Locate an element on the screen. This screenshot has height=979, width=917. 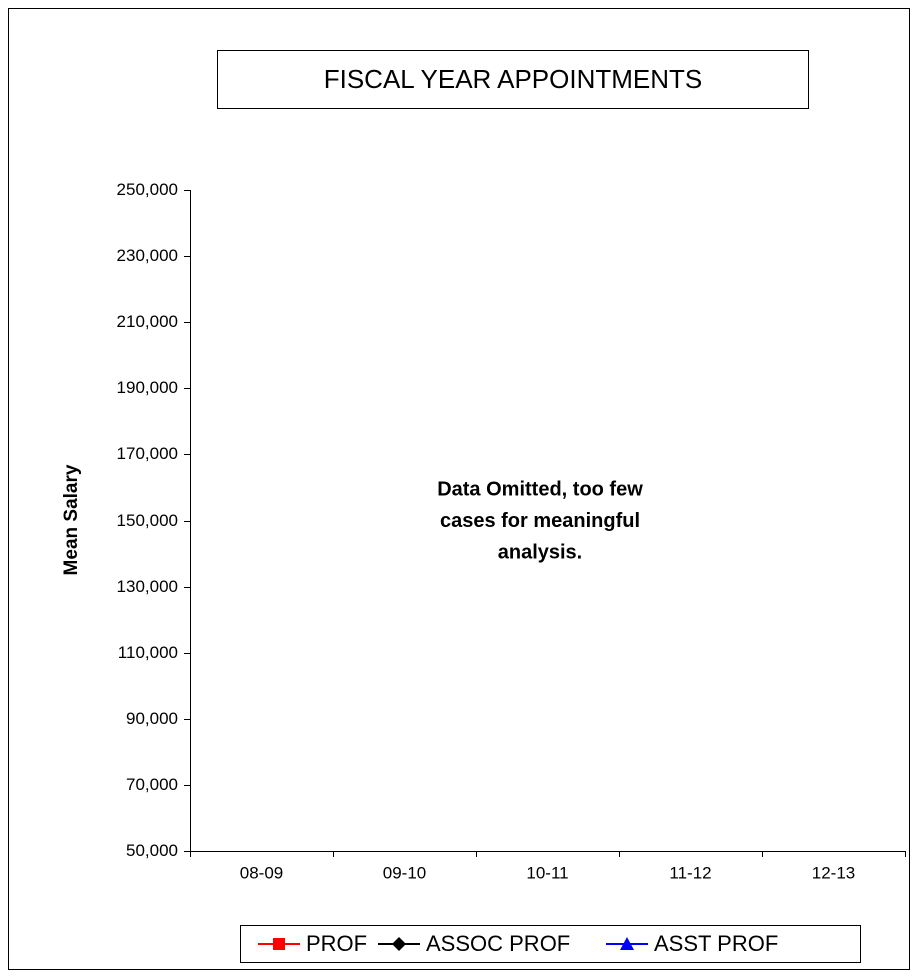
x-tick-label: 11-12 is located at coordinates (690, 872).